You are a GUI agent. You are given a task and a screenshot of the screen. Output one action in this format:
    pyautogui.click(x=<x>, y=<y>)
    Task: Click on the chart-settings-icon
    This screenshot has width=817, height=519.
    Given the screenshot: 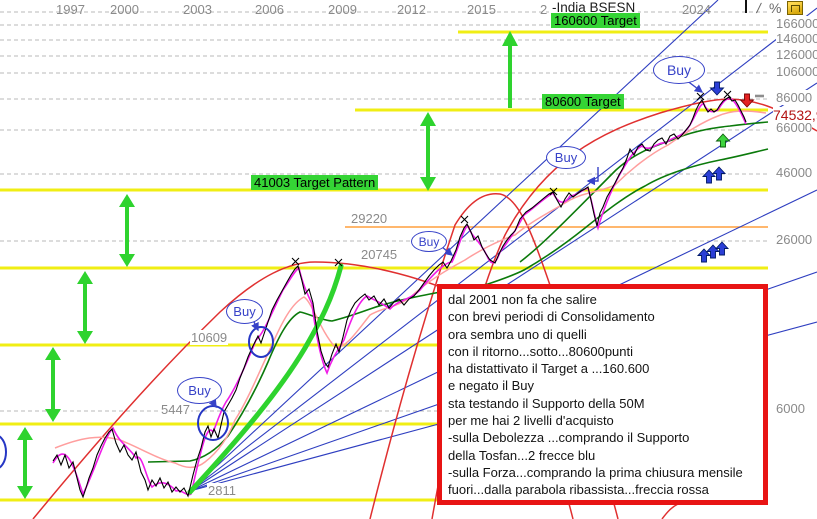 What is the action you would take?
    pyautogui.click(x=795, y=8)
    